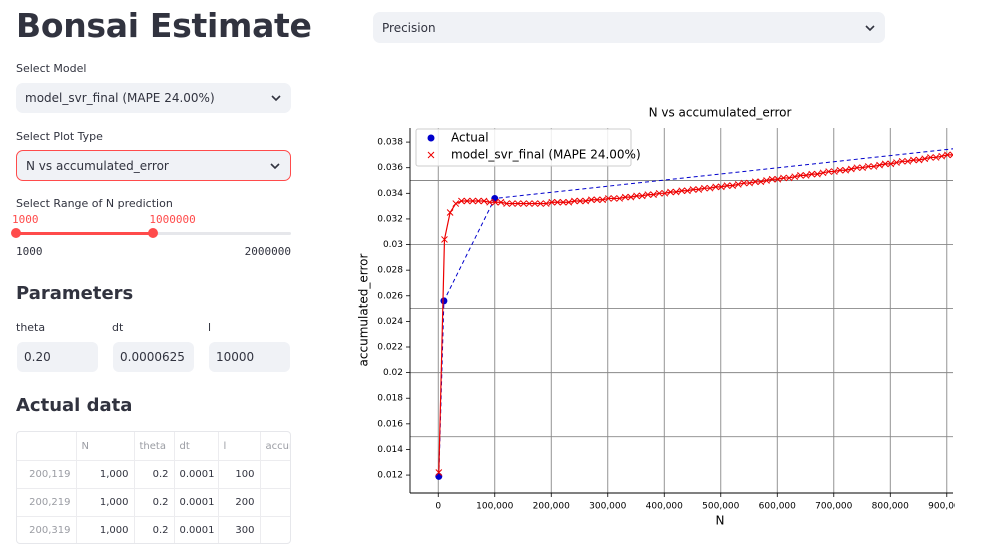  Describe the element at coordinates (120, 98) in the screenshot. I see `model-value: model_svr_final (MAPE 24.00%)` at that location.